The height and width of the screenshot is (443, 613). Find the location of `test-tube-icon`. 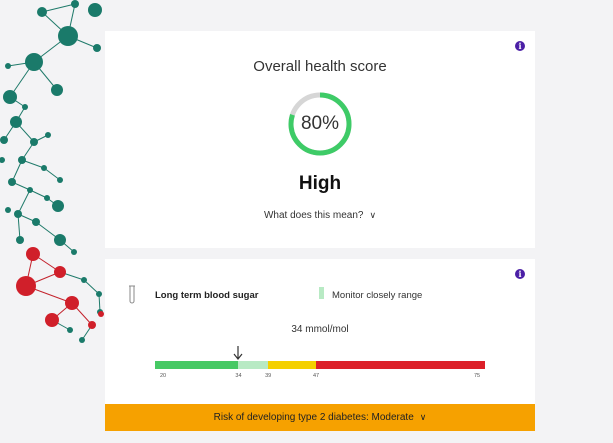

test-tube-icon is located at coordinates (132, 294).